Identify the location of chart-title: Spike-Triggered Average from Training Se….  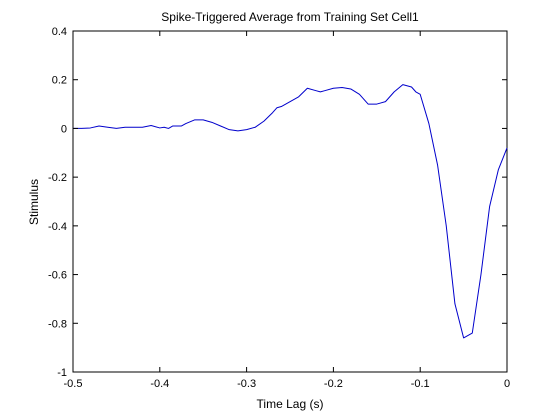
(290, 17).